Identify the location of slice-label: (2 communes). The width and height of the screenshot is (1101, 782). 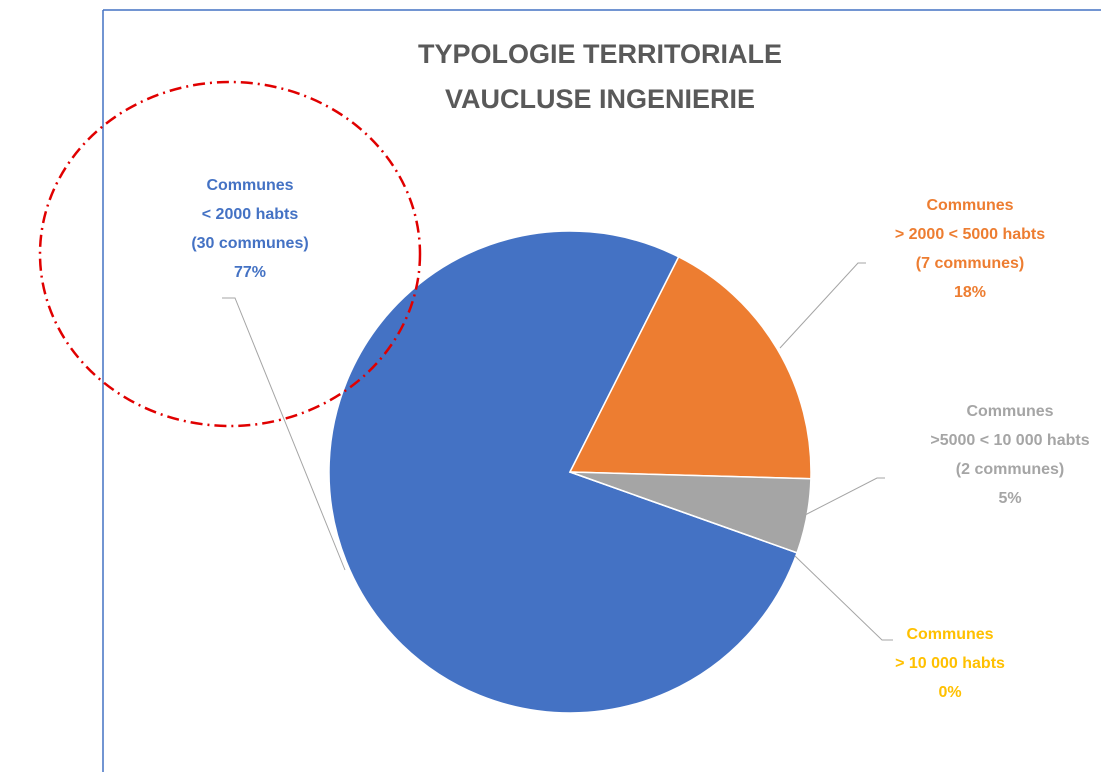
(1010, 469).